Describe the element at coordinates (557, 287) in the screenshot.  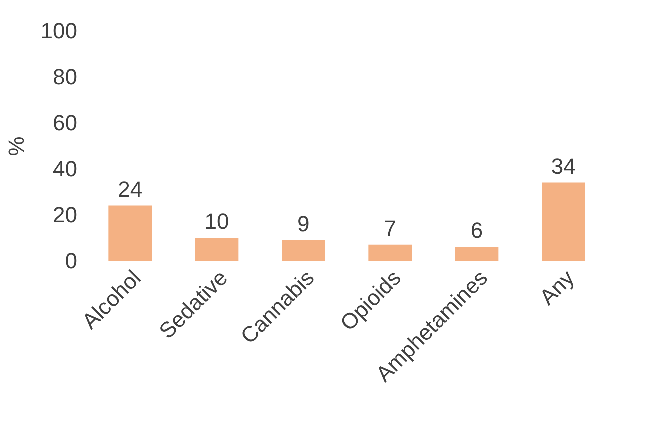
I see `x-tick-label: Any` at that location.